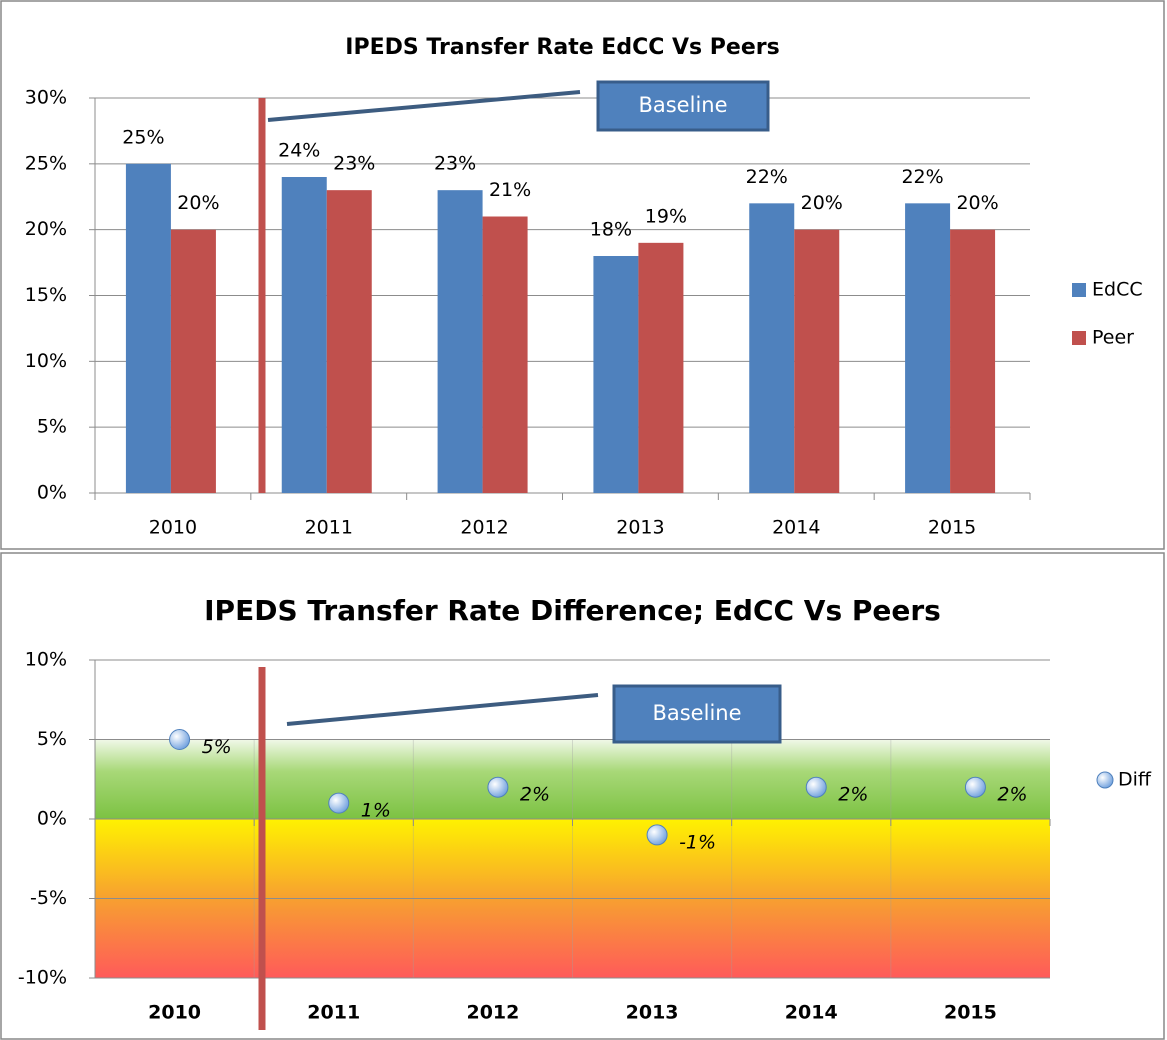 This screenshot has height=1040, width=1167. What do you see at coordinates (217, 747) in the screenshot?
I see `data-label: 5%` at bounding box center [217, 747].